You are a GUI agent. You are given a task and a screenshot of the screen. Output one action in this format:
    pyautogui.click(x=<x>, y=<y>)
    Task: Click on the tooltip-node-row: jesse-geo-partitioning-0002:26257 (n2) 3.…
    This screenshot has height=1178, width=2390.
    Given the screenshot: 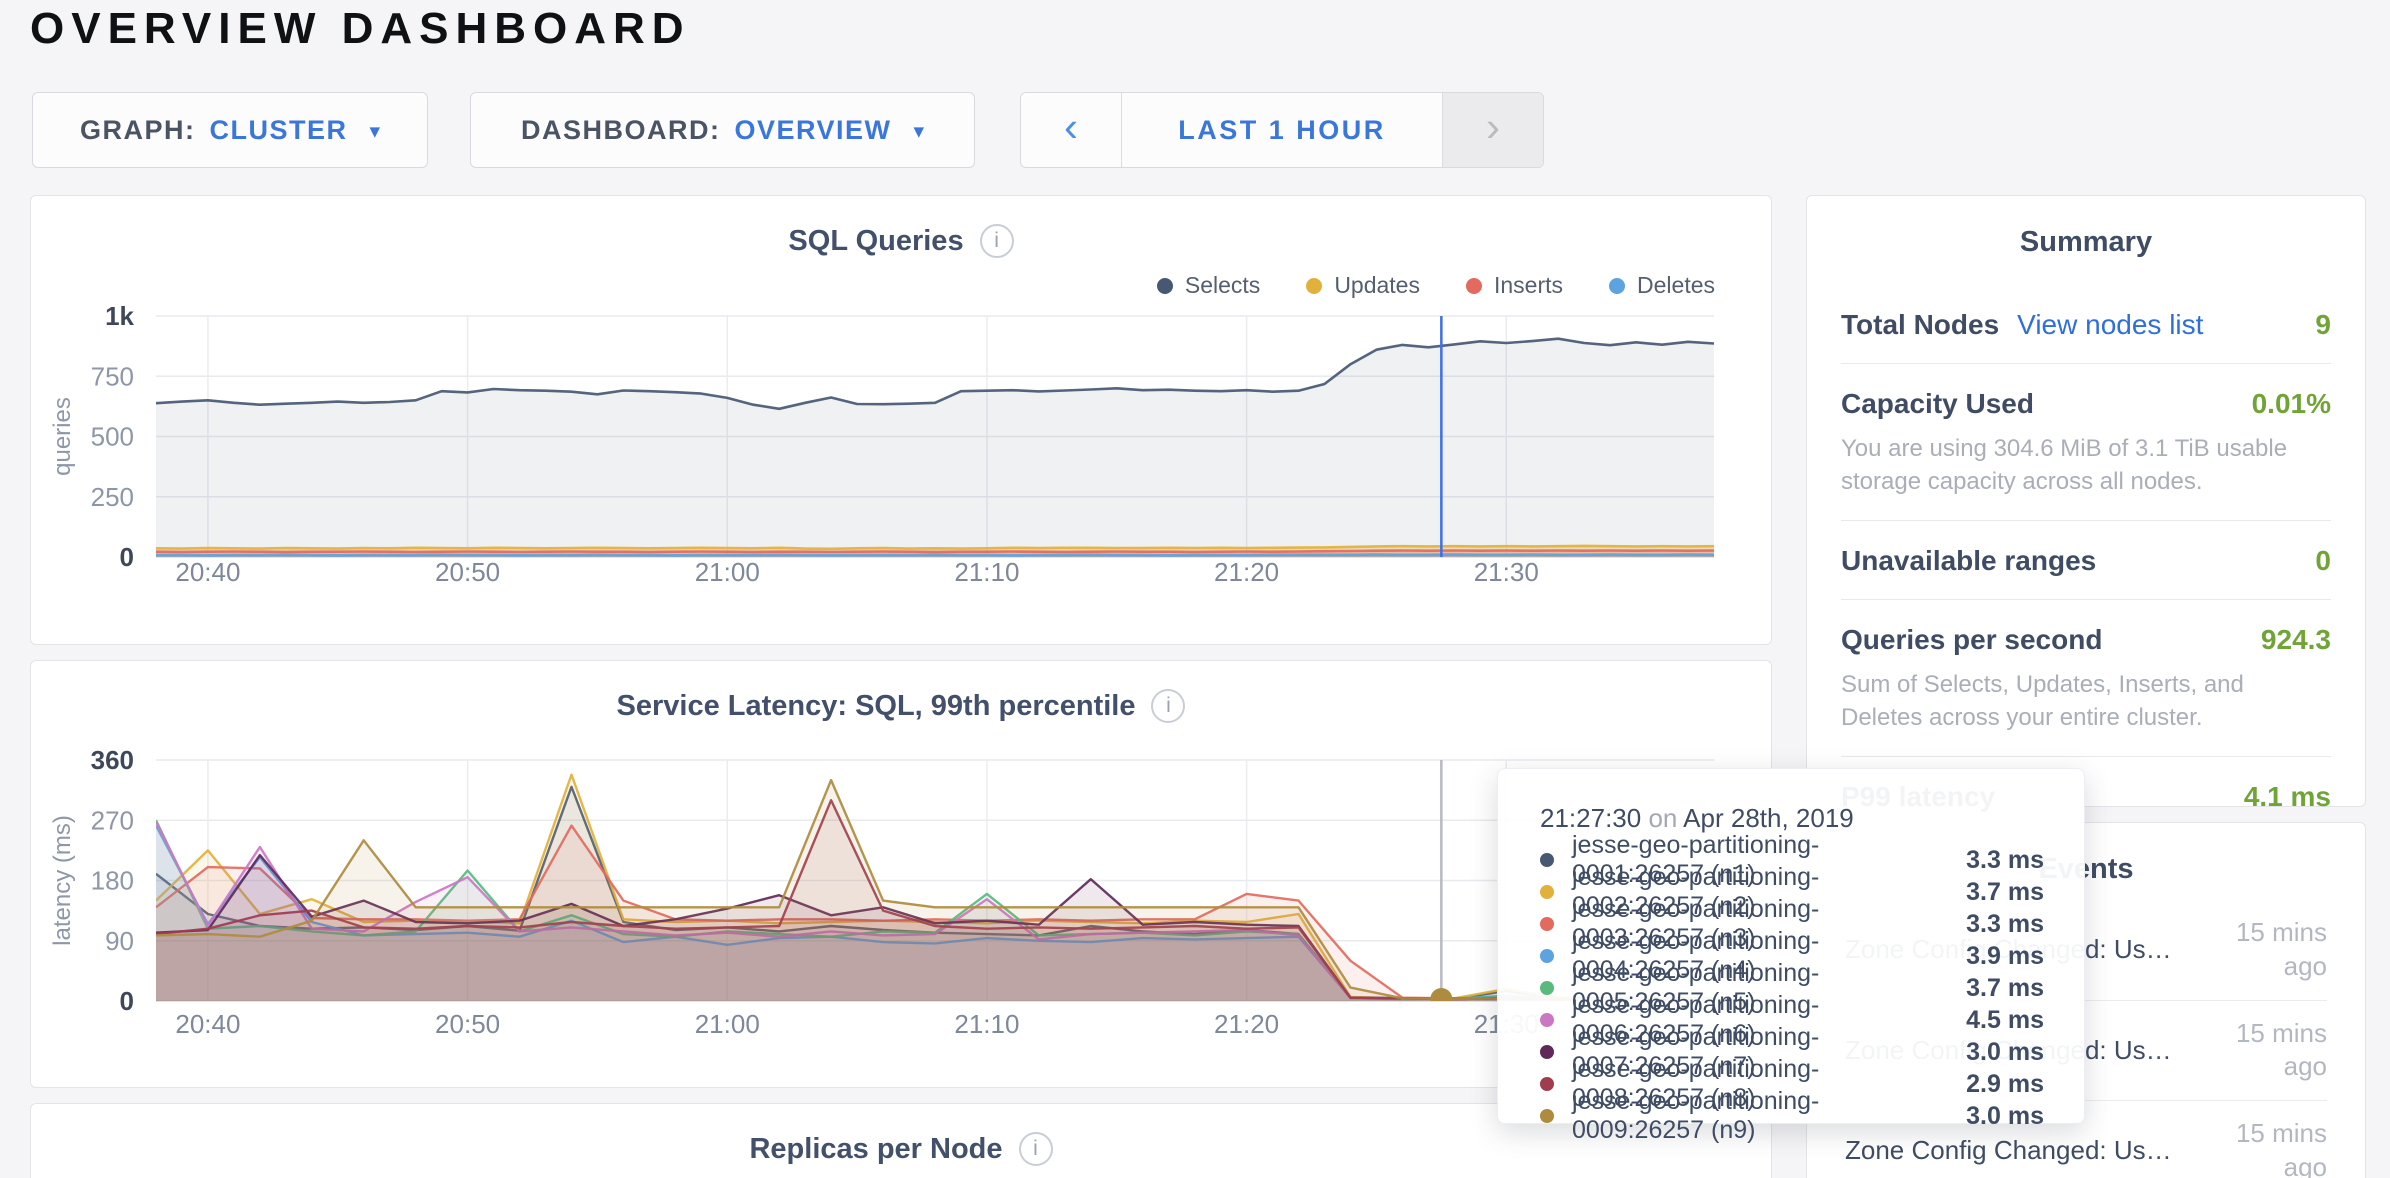 What is the action you would take?
    pyautogui.click(x=1792, y=891)
    